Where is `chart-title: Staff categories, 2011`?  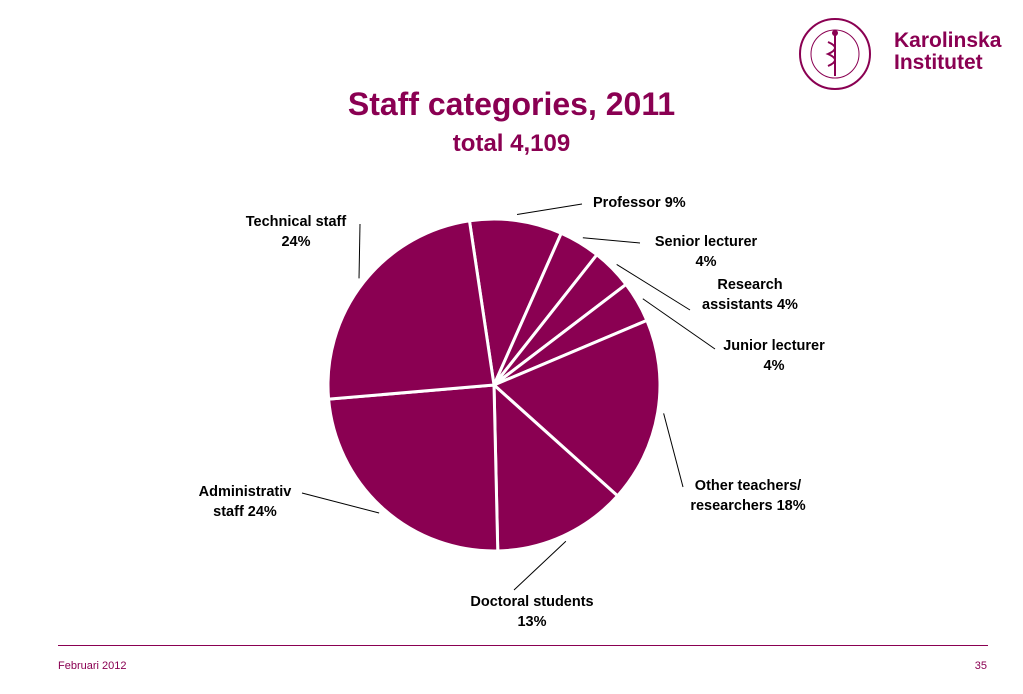
chart-title: Staff categories, 2011 is located at coordinates (511, 104).